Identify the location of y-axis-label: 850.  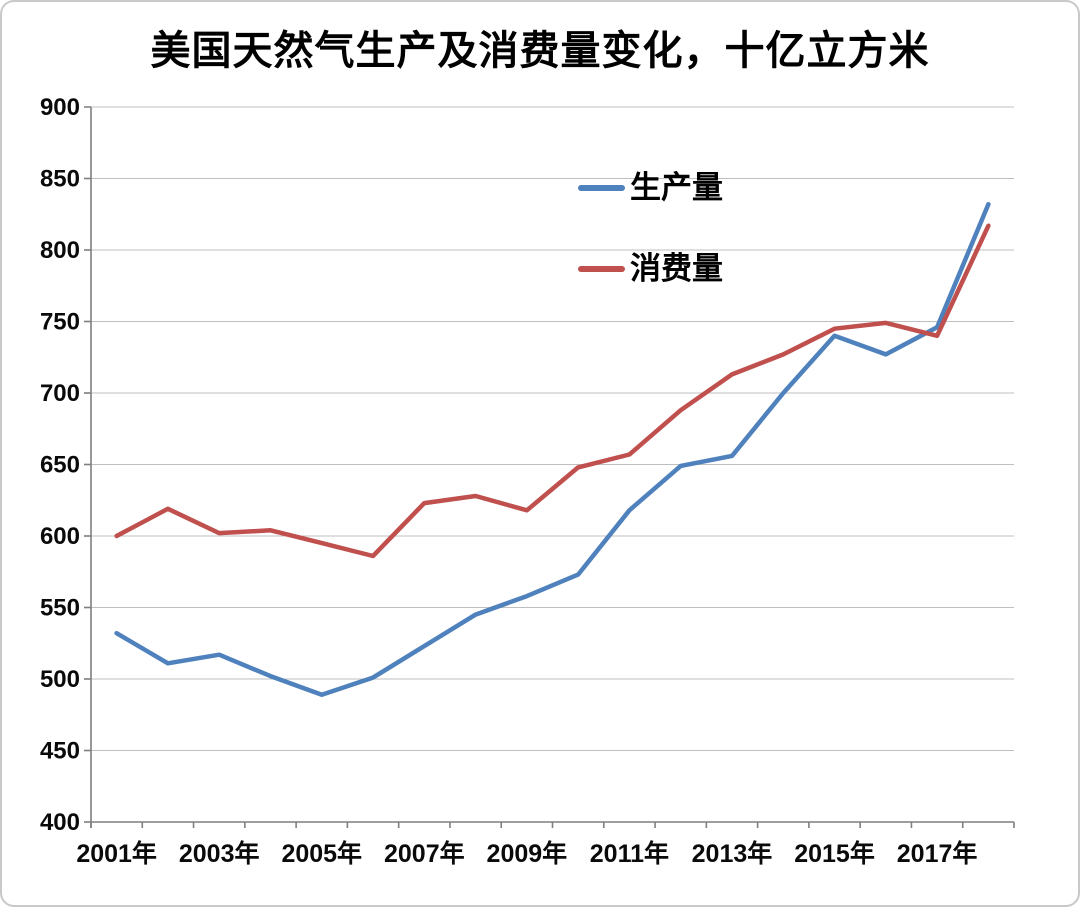
(60, 179).